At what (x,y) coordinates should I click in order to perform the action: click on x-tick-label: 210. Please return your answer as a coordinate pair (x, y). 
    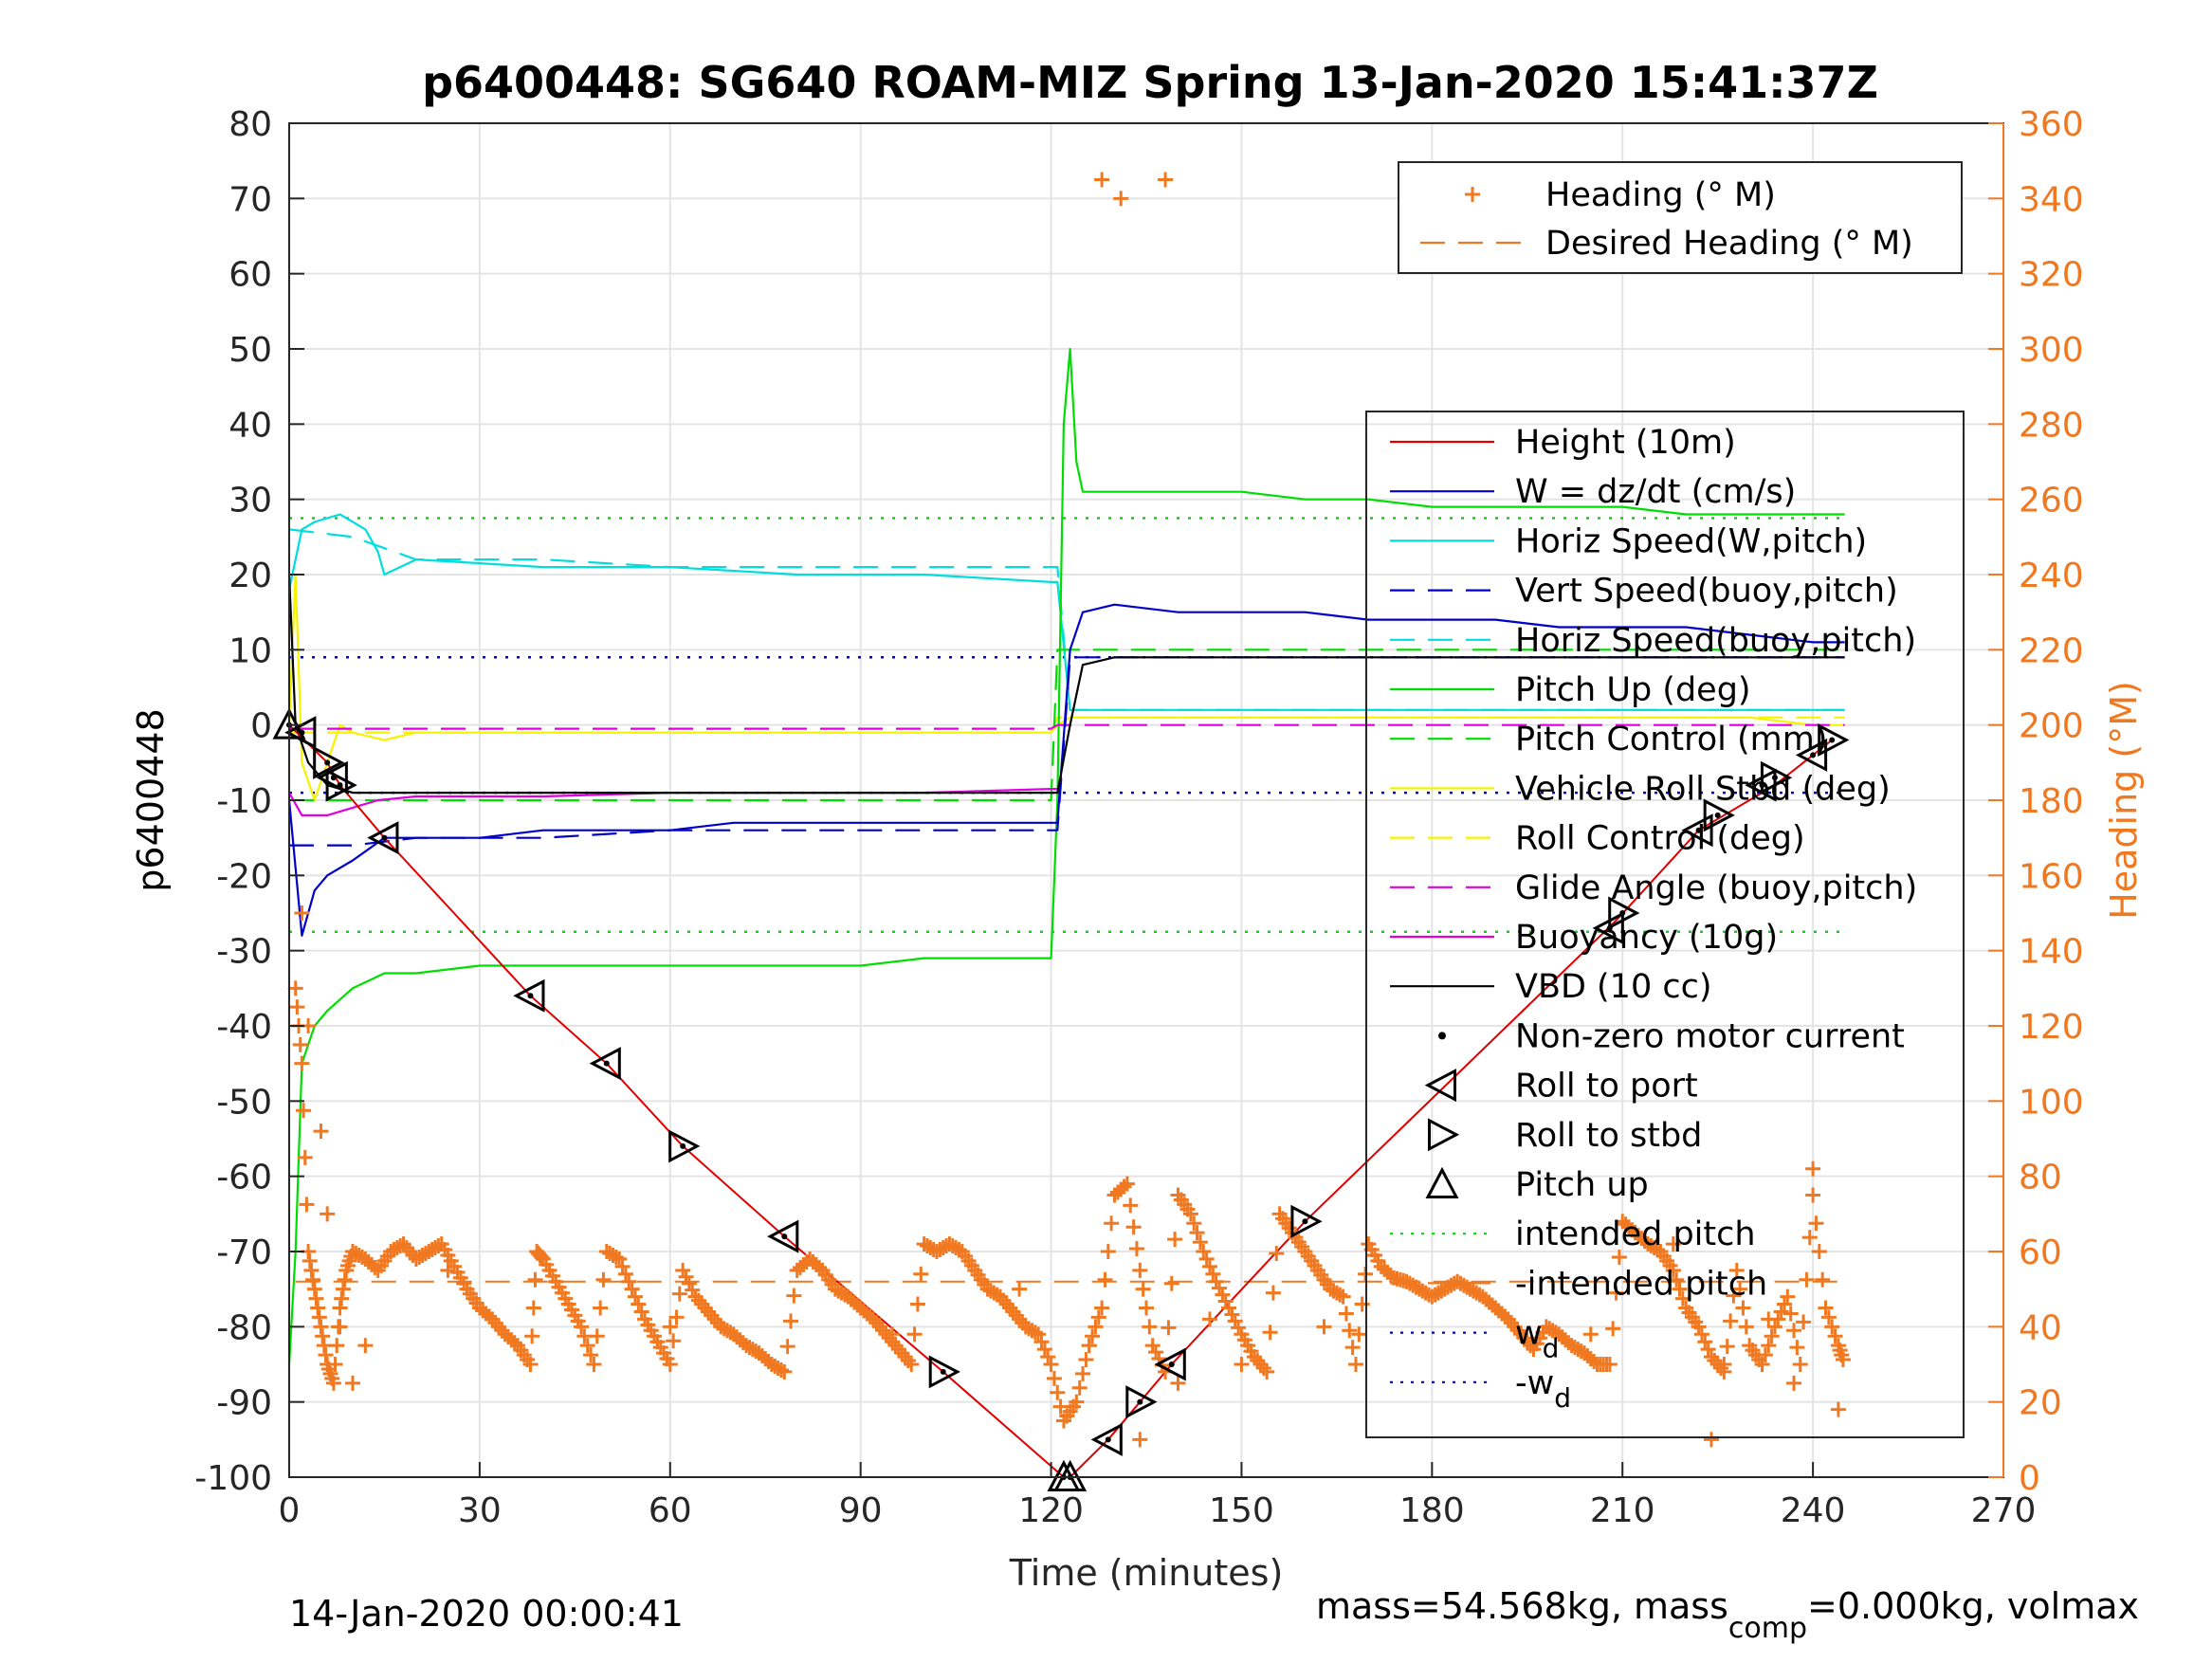
    Looking at the image, I should click on (1622, 1510).